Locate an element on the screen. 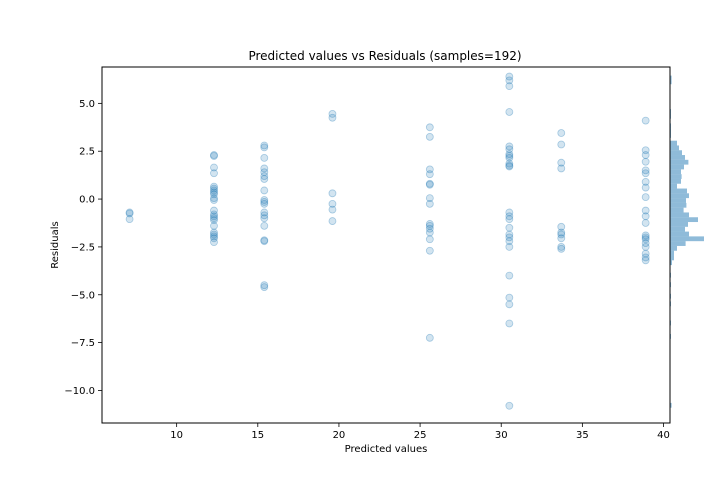 The height and width of the screenshot is (504, 720). x-tick-label: 15 is located at coordinates (257, 435).